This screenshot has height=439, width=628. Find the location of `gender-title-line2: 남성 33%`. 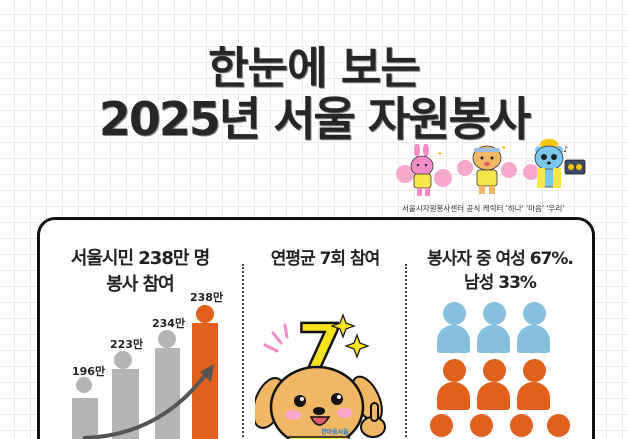

gender-title-line2: 남성 33% is located at coordinates (500, 283).